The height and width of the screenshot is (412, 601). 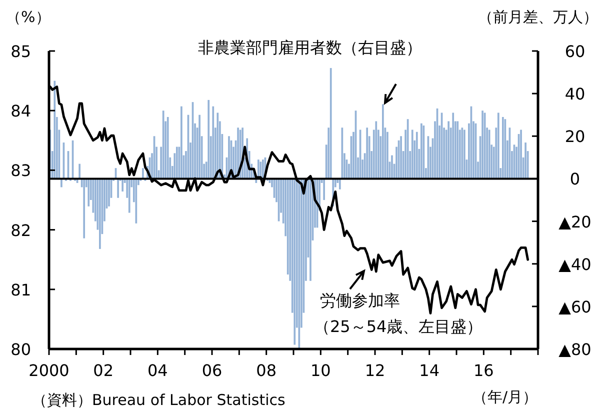 I want to click on y-tick-label: 80, so click(x=20, y=349).